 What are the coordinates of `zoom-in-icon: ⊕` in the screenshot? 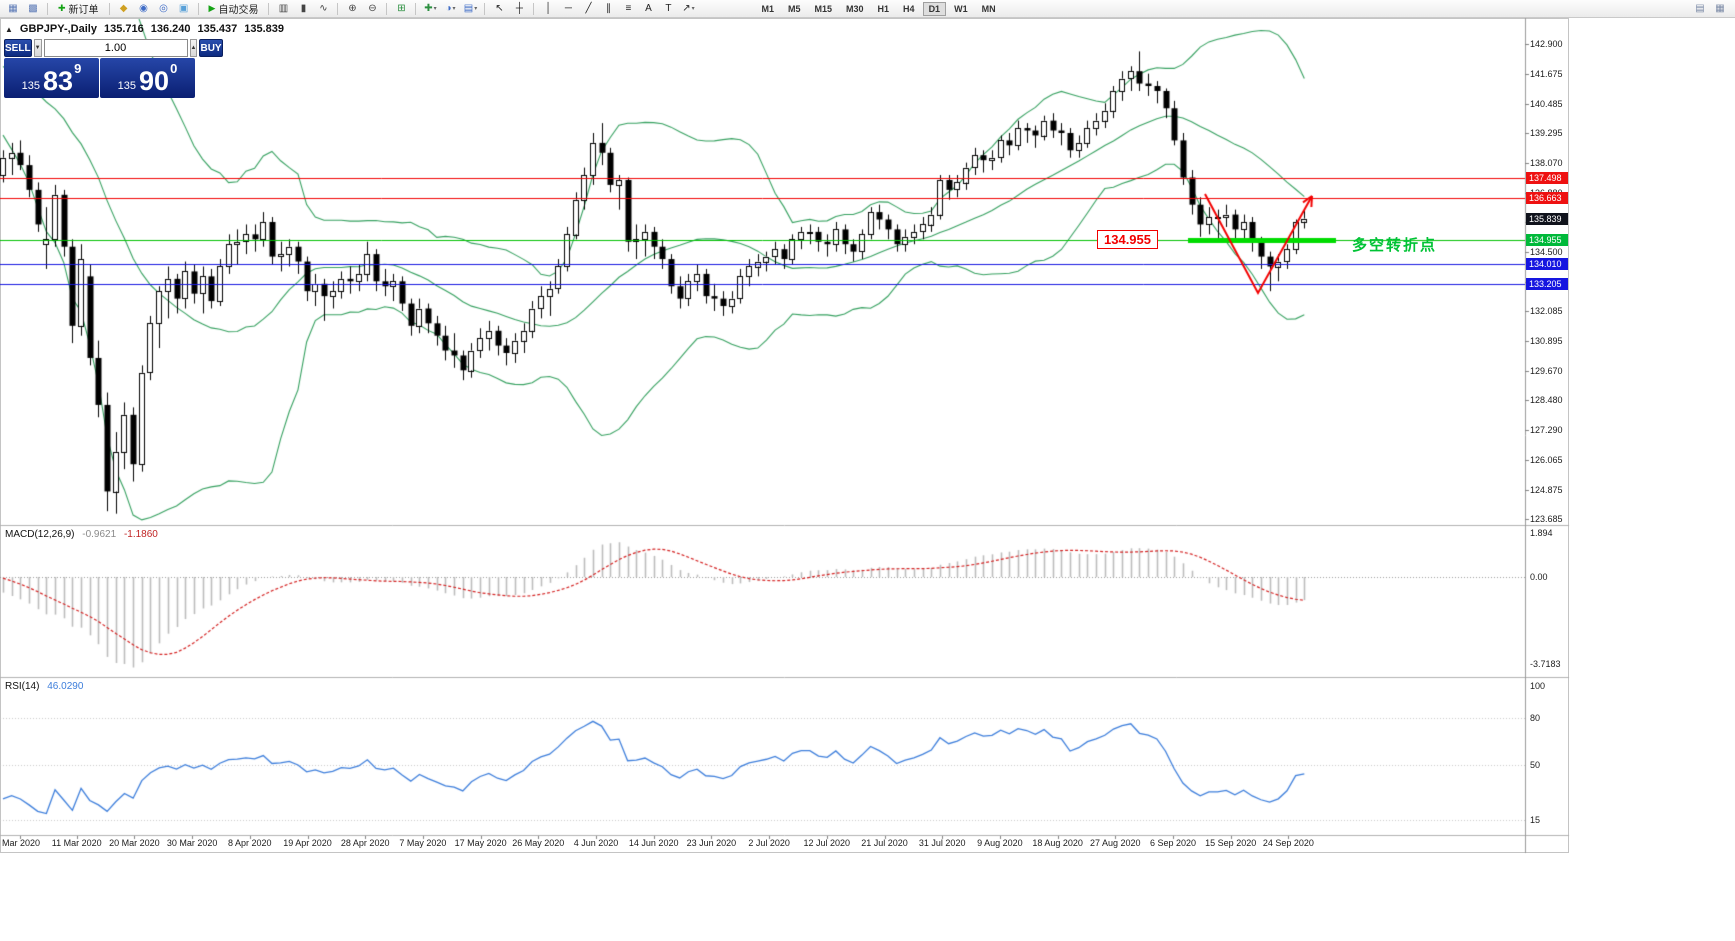 It's located at (352, 8).